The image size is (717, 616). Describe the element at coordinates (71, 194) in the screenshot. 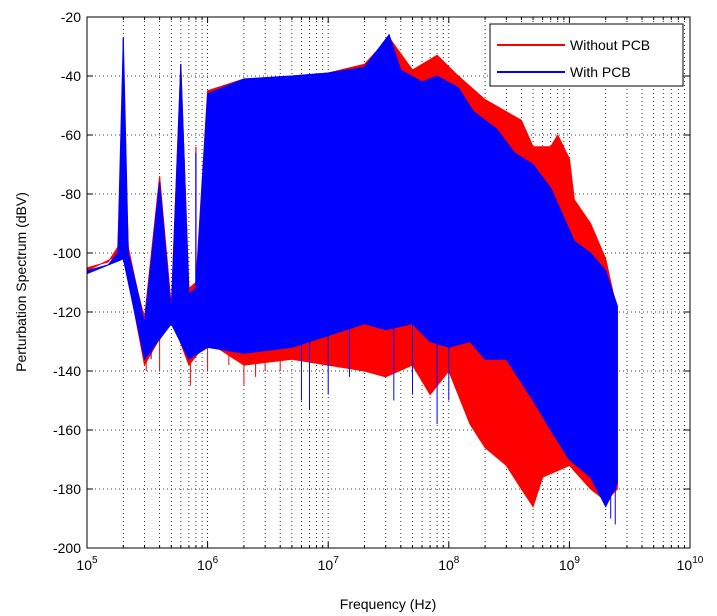

I see `y-tick-label: -80` at that location.